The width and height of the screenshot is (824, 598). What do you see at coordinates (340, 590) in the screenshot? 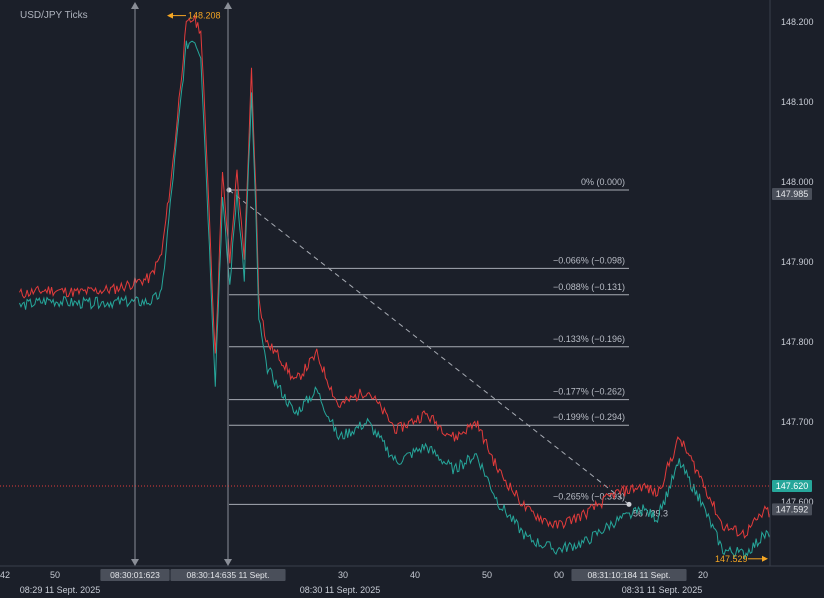
I see `x-date-label: 08:30 11 Sept. 2025` at bounding box center [340, 590].